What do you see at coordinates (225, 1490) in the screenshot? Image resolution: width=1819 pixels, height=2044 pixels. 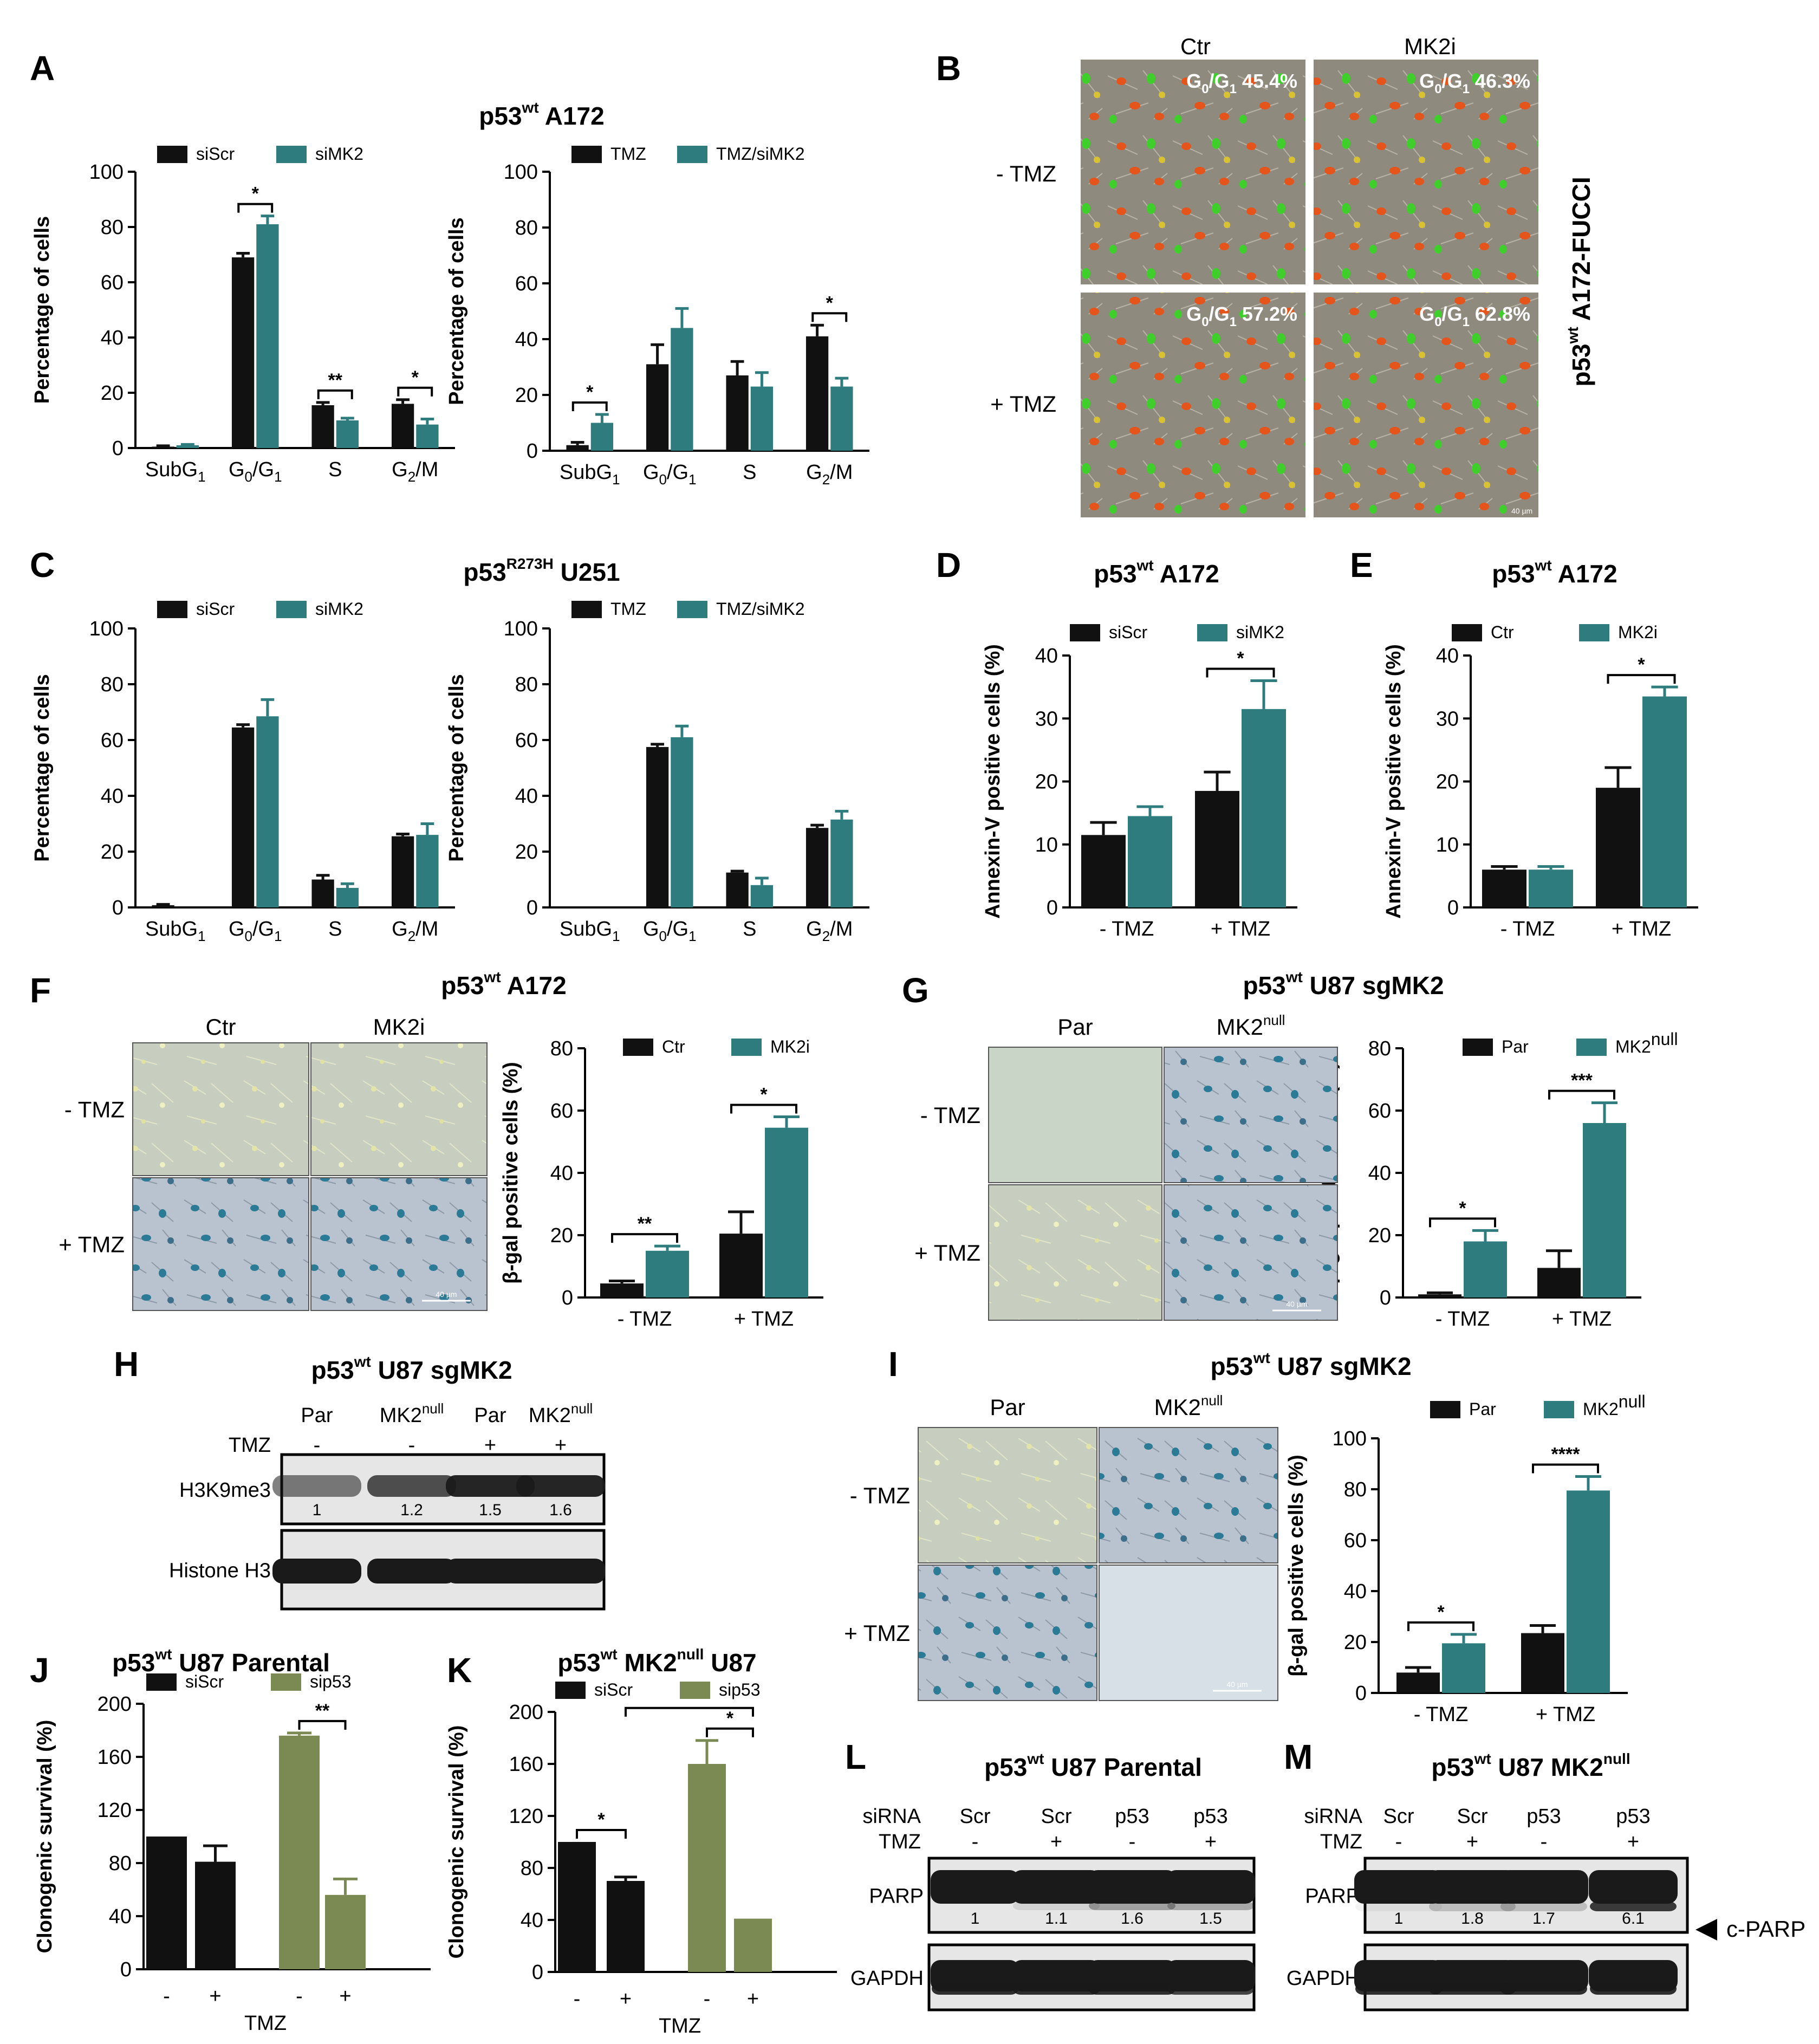 I see `row-label-H3K9me3: H3K9me3` at bounding box center [225, 1490].